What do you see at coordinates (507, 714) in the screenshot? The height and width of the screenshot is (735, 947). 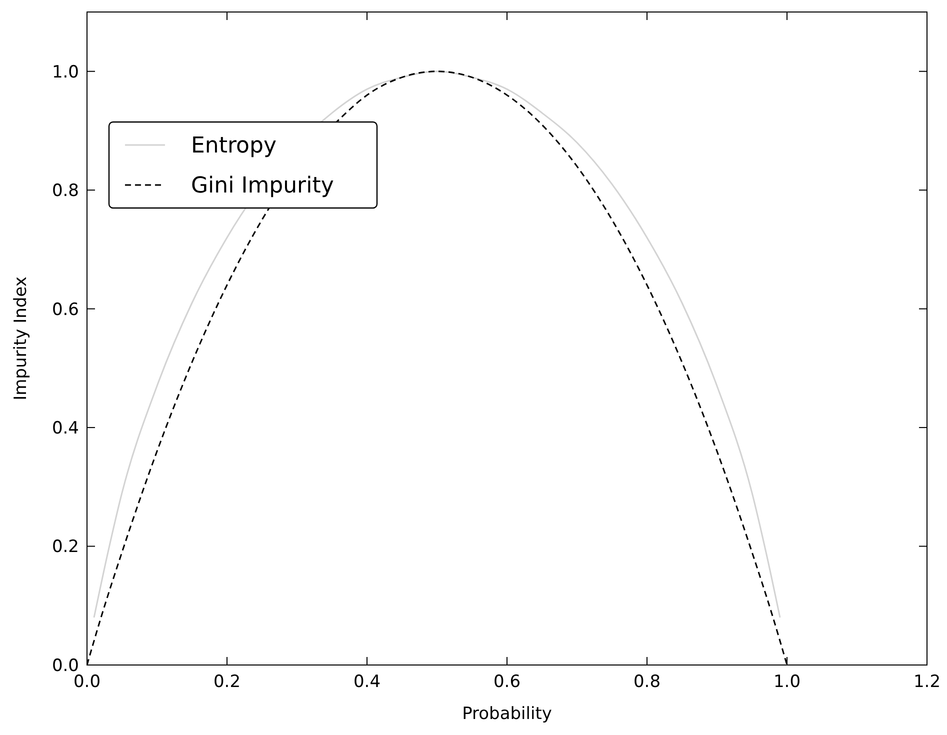 I see `x-axis-title: Probability` at bounding box center [507, 714].